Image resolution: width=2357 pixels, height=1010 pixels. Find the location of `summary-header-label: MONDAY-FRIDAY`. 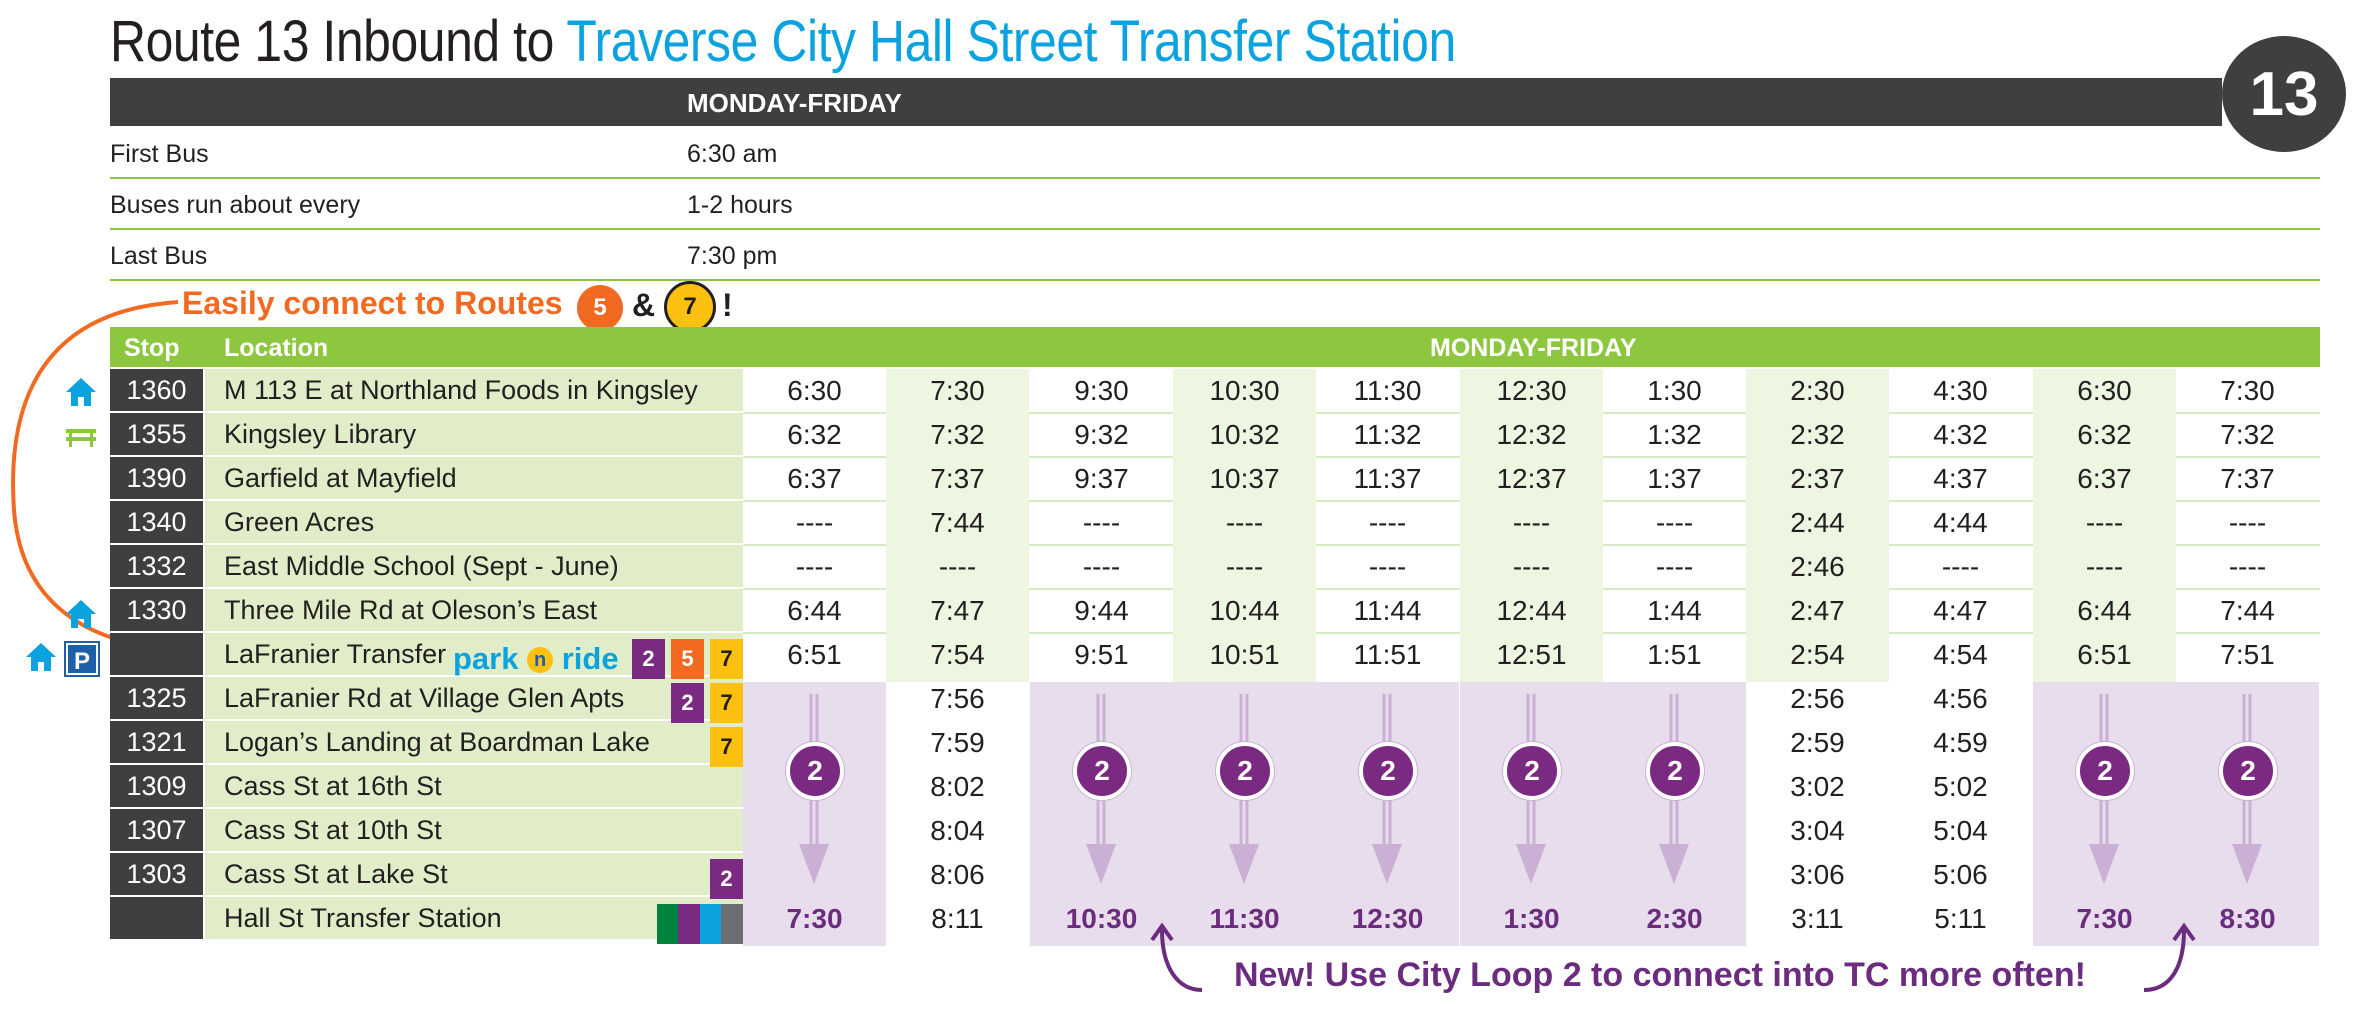

summary-header-label: MONDAY-FRIDAY is located at coordinates (794, 103).